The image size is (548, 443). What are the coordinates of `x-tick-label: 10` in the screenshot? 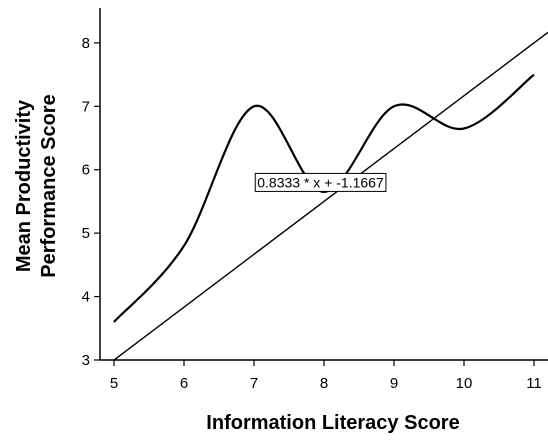 It's located at (464, 383).